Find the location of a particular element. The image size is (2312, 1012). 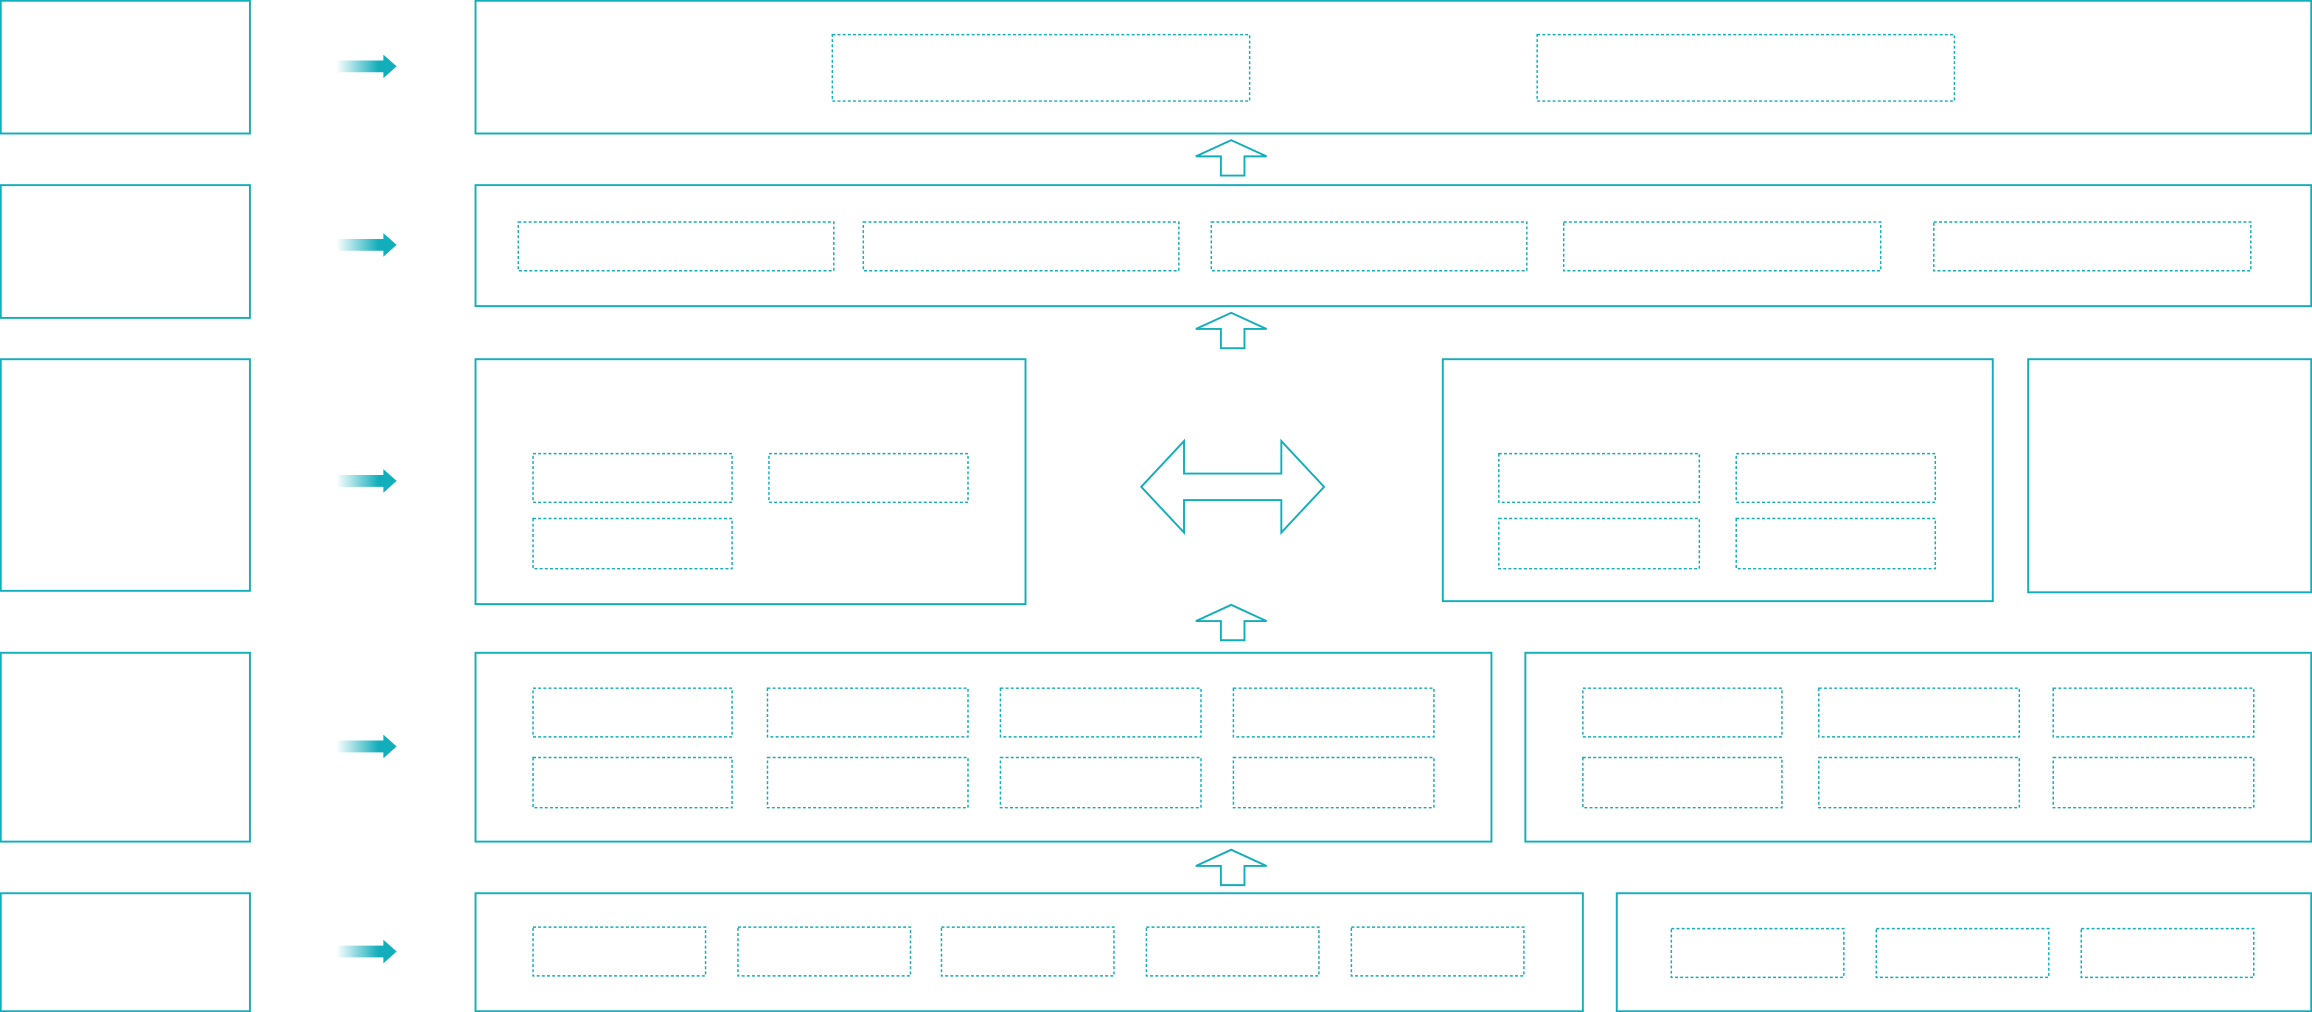

double-arrow-icon is located at coordinates (1232, 486).